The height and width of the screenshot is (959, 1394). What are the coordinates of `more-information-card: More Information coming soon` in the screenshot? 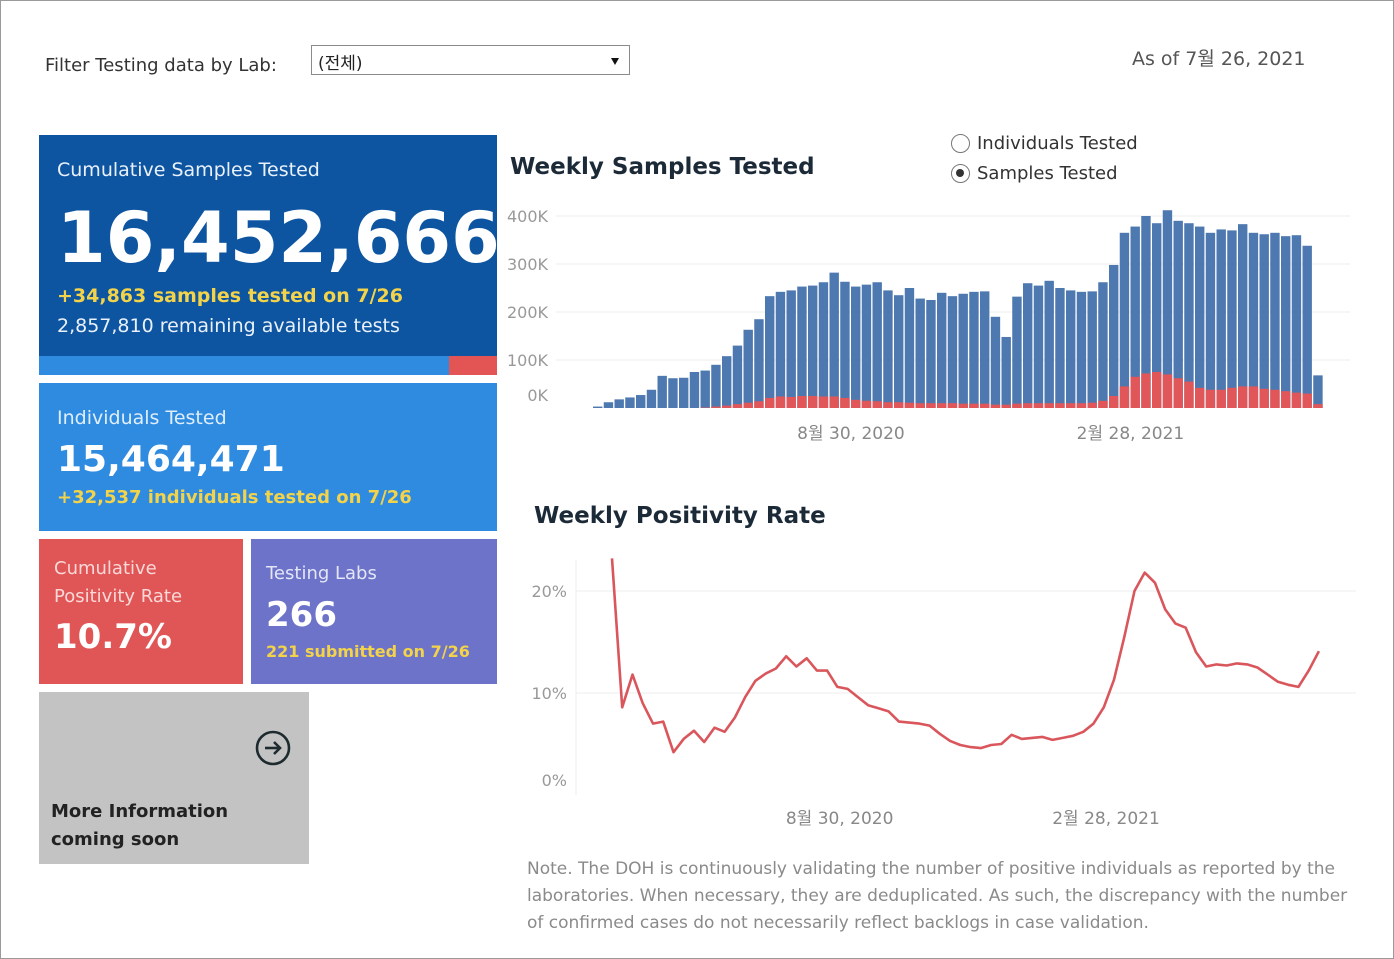 It's located at (174, 778).